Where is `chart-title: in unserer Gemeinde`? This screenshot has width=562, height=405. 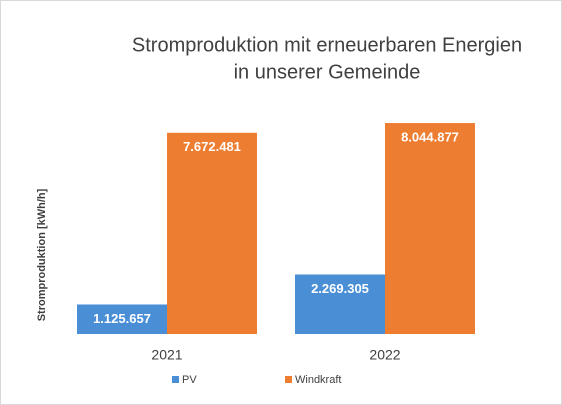
chart-title: in unserer Gemeinde is located at coordinates (327, 72).